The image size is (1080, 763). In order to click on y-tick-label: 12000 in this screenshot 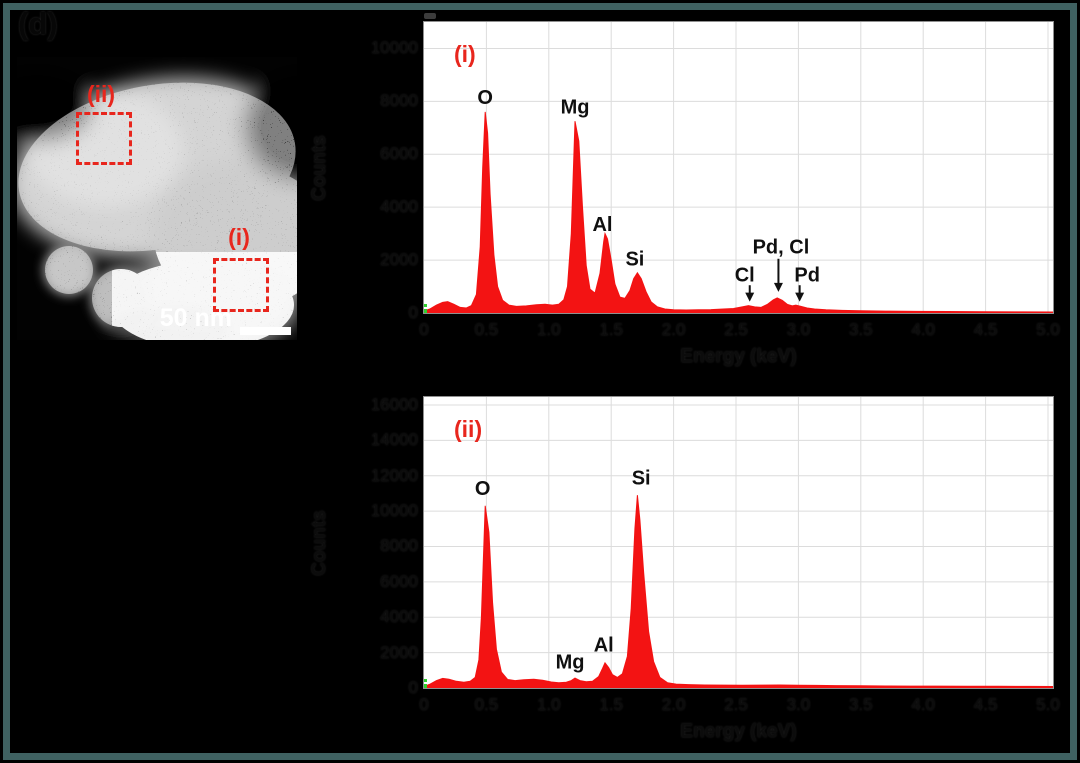, I will do `click(394, 475)`.